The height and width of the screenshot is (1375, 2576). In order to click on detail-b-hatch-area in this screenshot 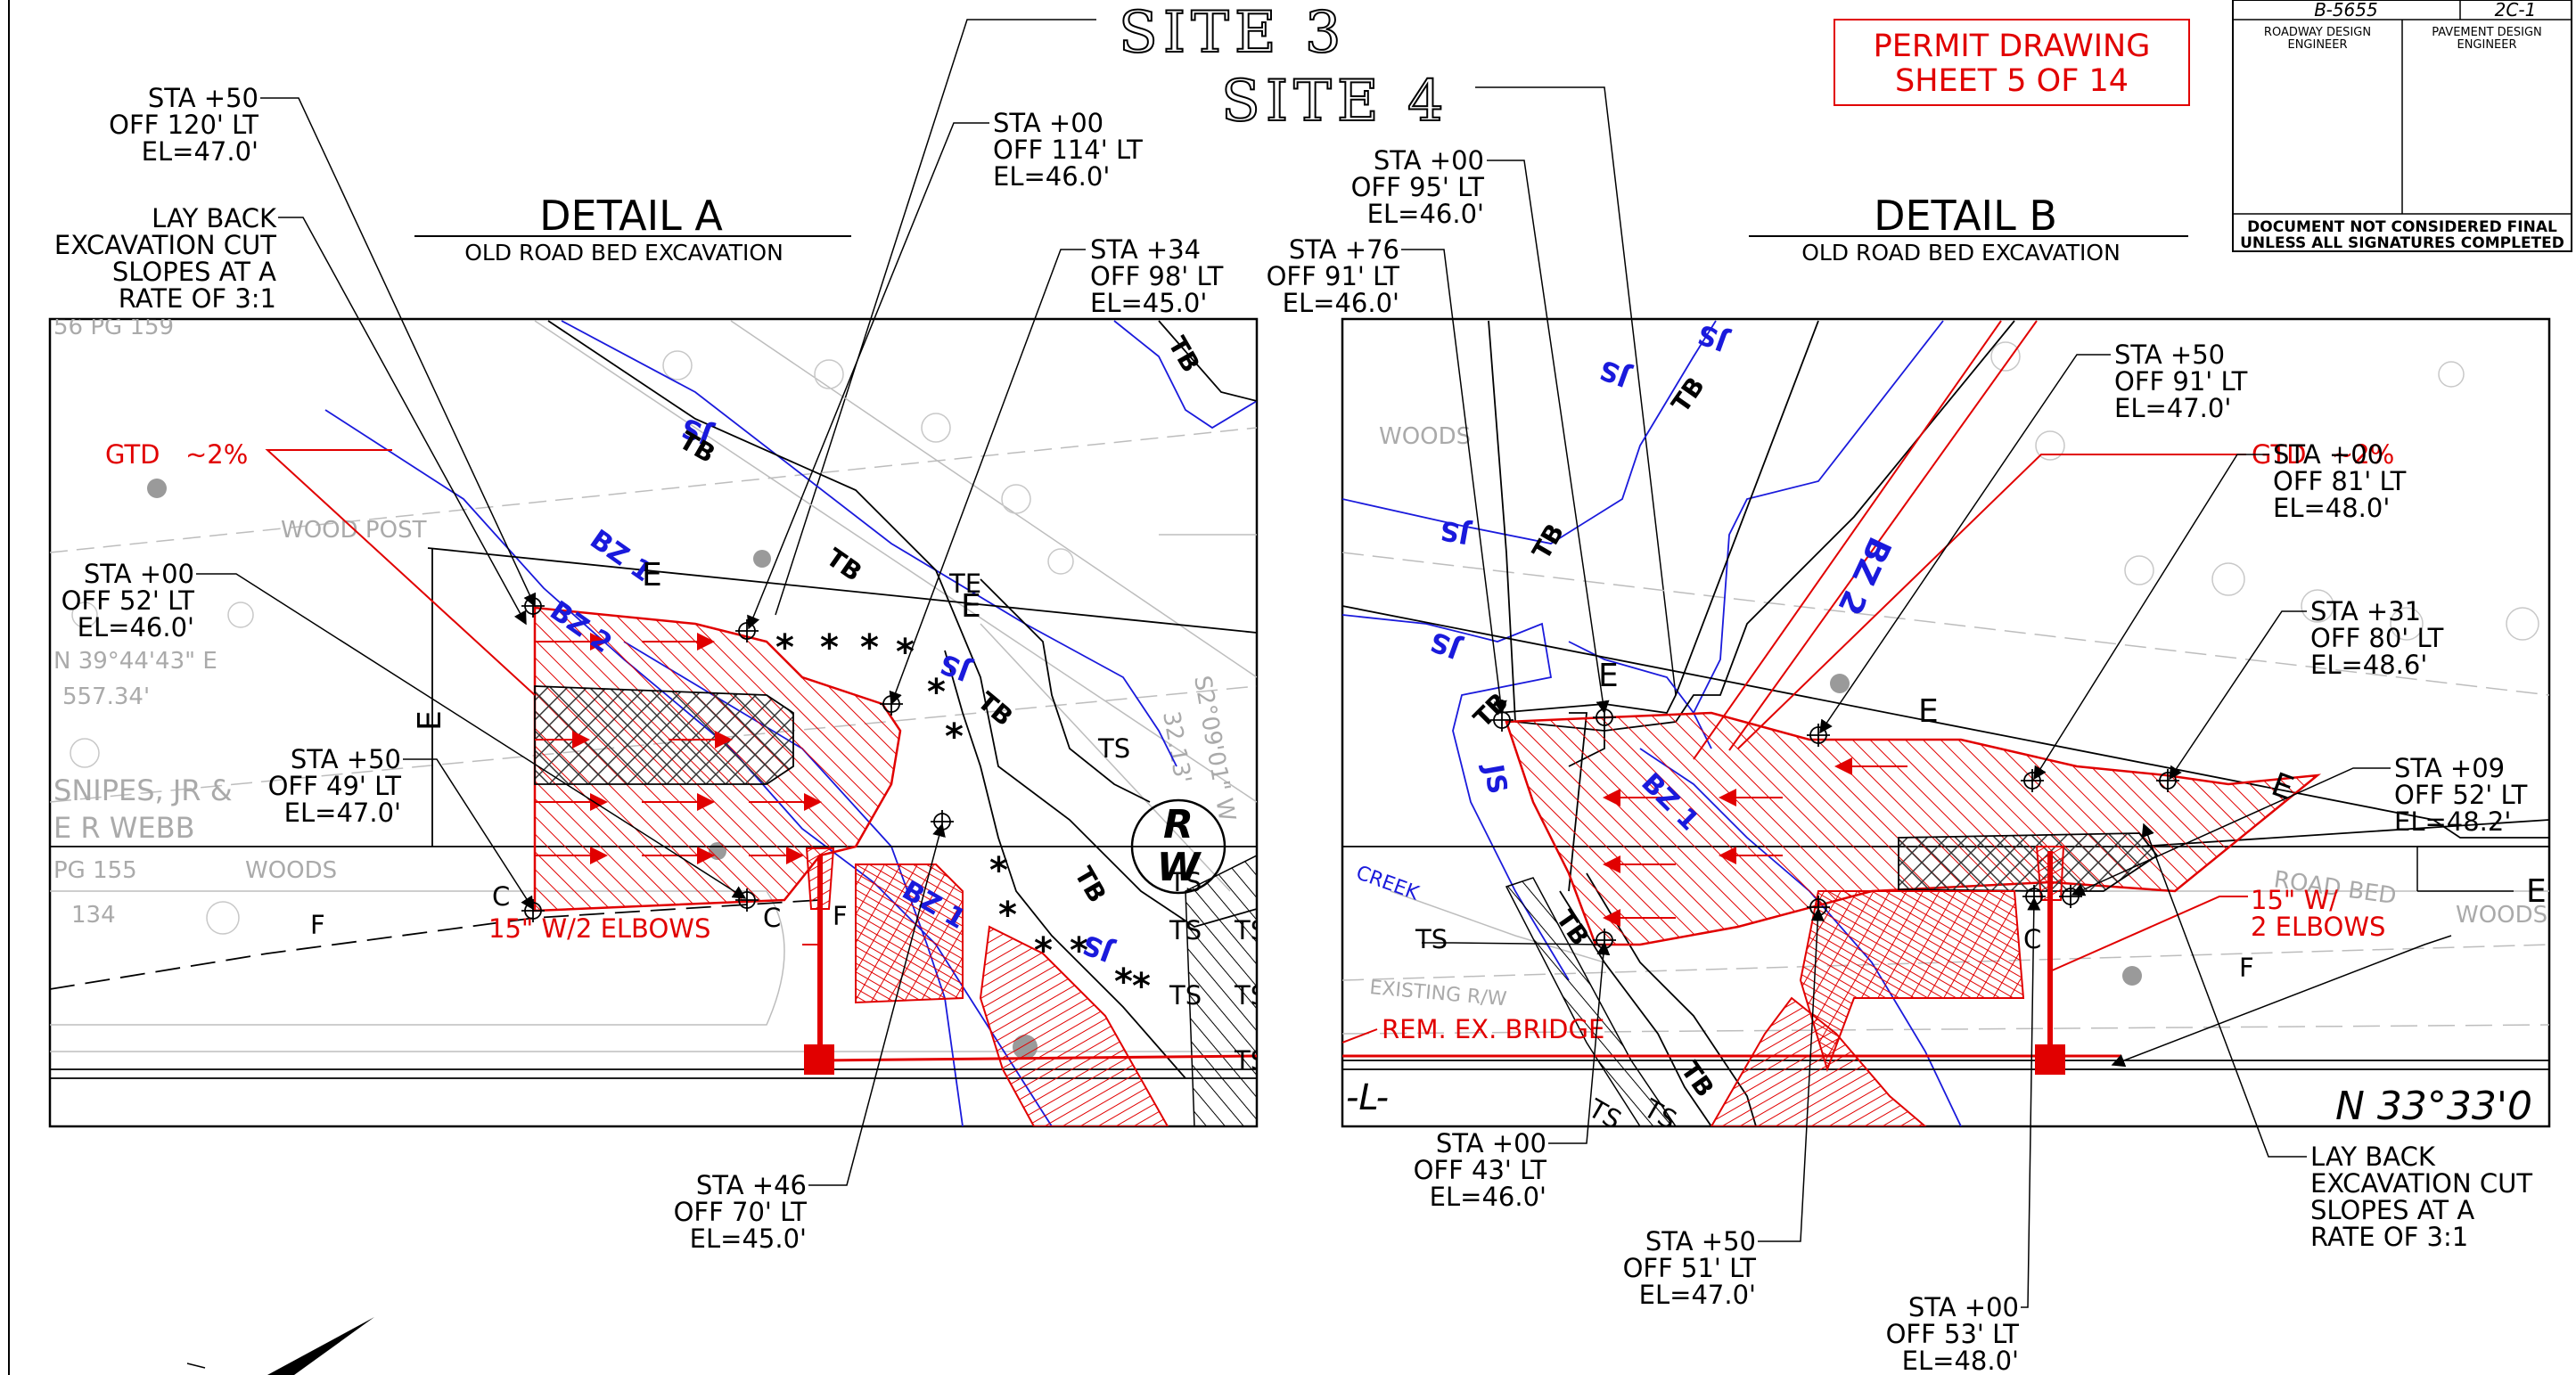, I will do `click(1818, 1061)`.